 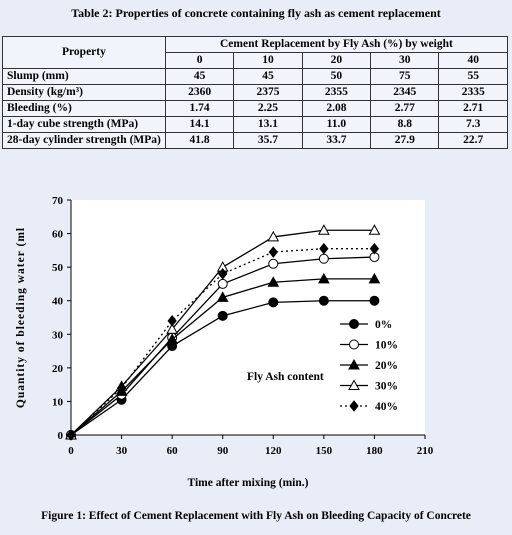 What do you see at coordinates (473, 124) in the screenshot?
I see `table-cell: 7.3` at bounding box center [473, 124].